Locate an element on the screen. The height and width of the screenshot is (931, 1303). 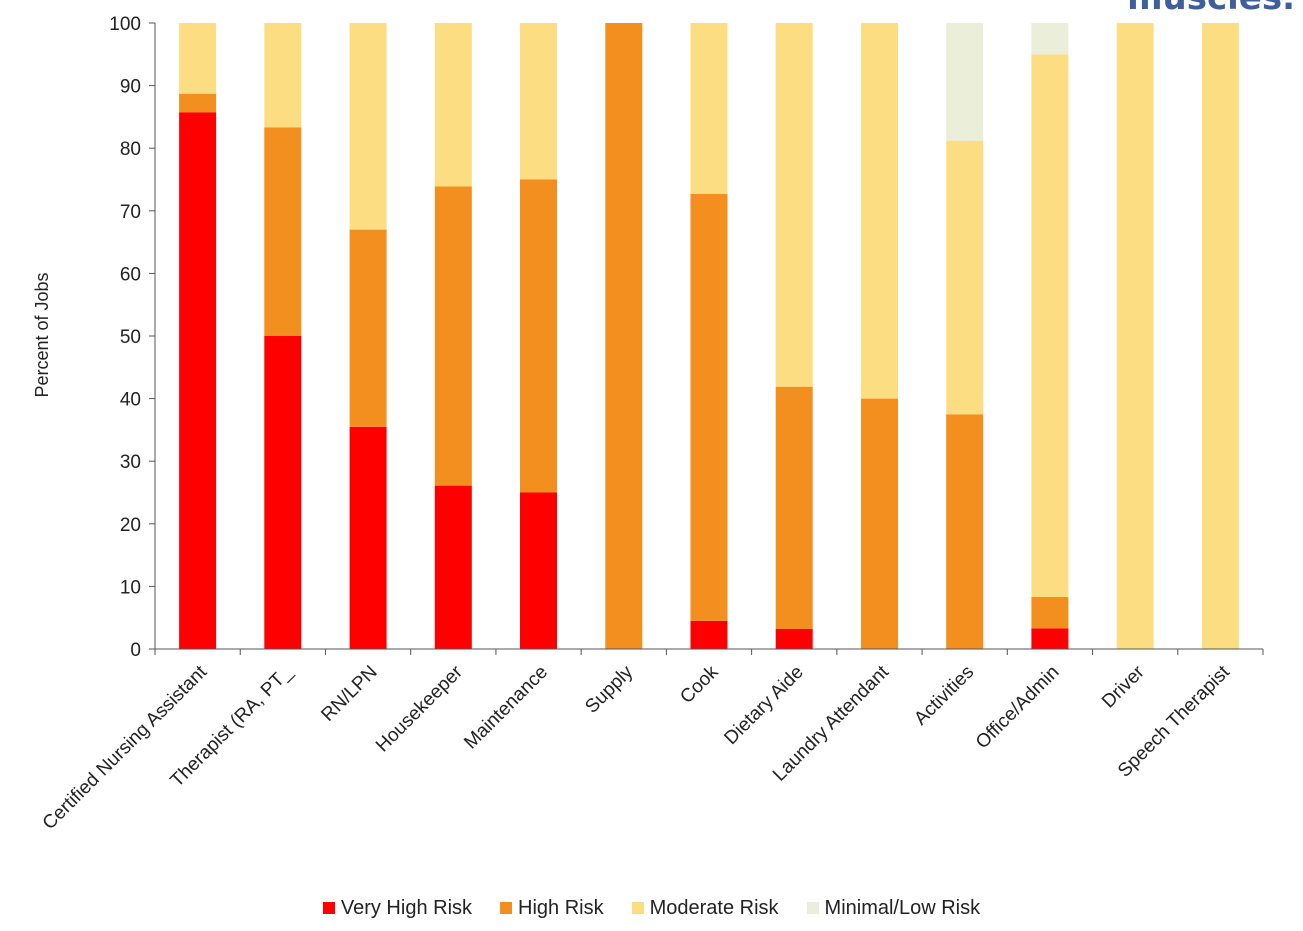
legend-label: Minimal/Low Risk is located at coordinates (902, 908).